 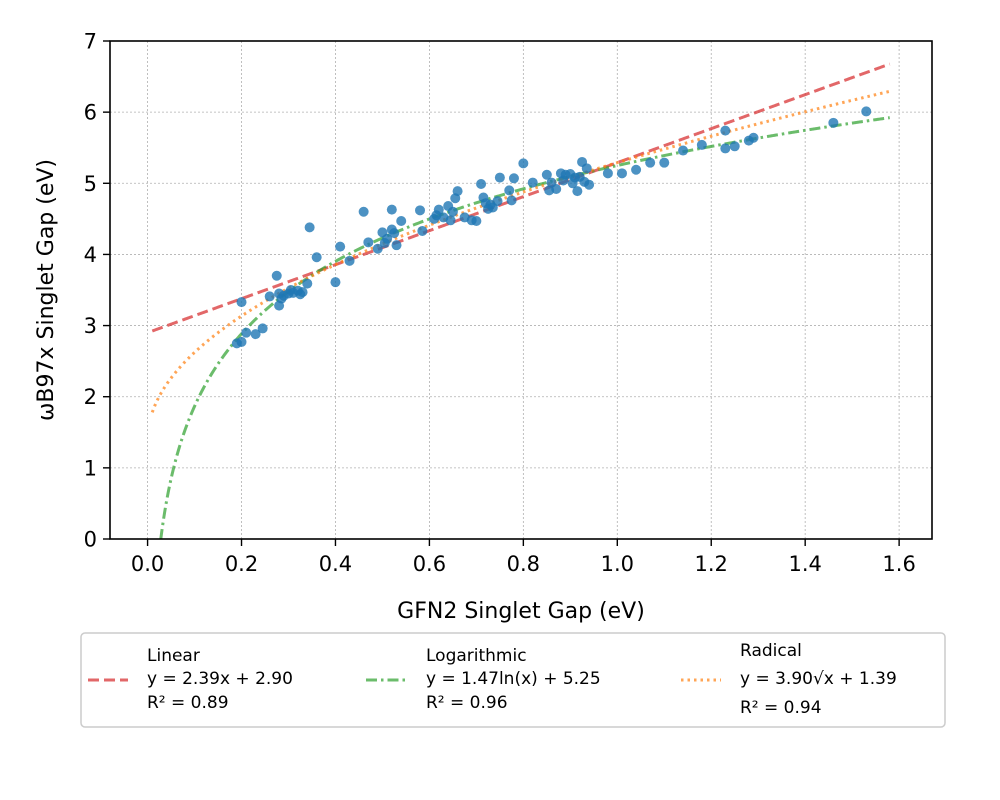 I want to click on x-tick-label: 0.2, so click(x=241, y=564).